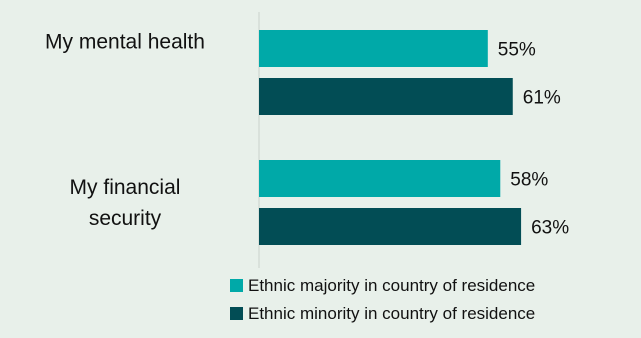 Image resolution: width=641 pixels, height=338 pixels. Describe the element at coordinates (529, 180) in the screenshot. I see `data-label: 58%` at that location.